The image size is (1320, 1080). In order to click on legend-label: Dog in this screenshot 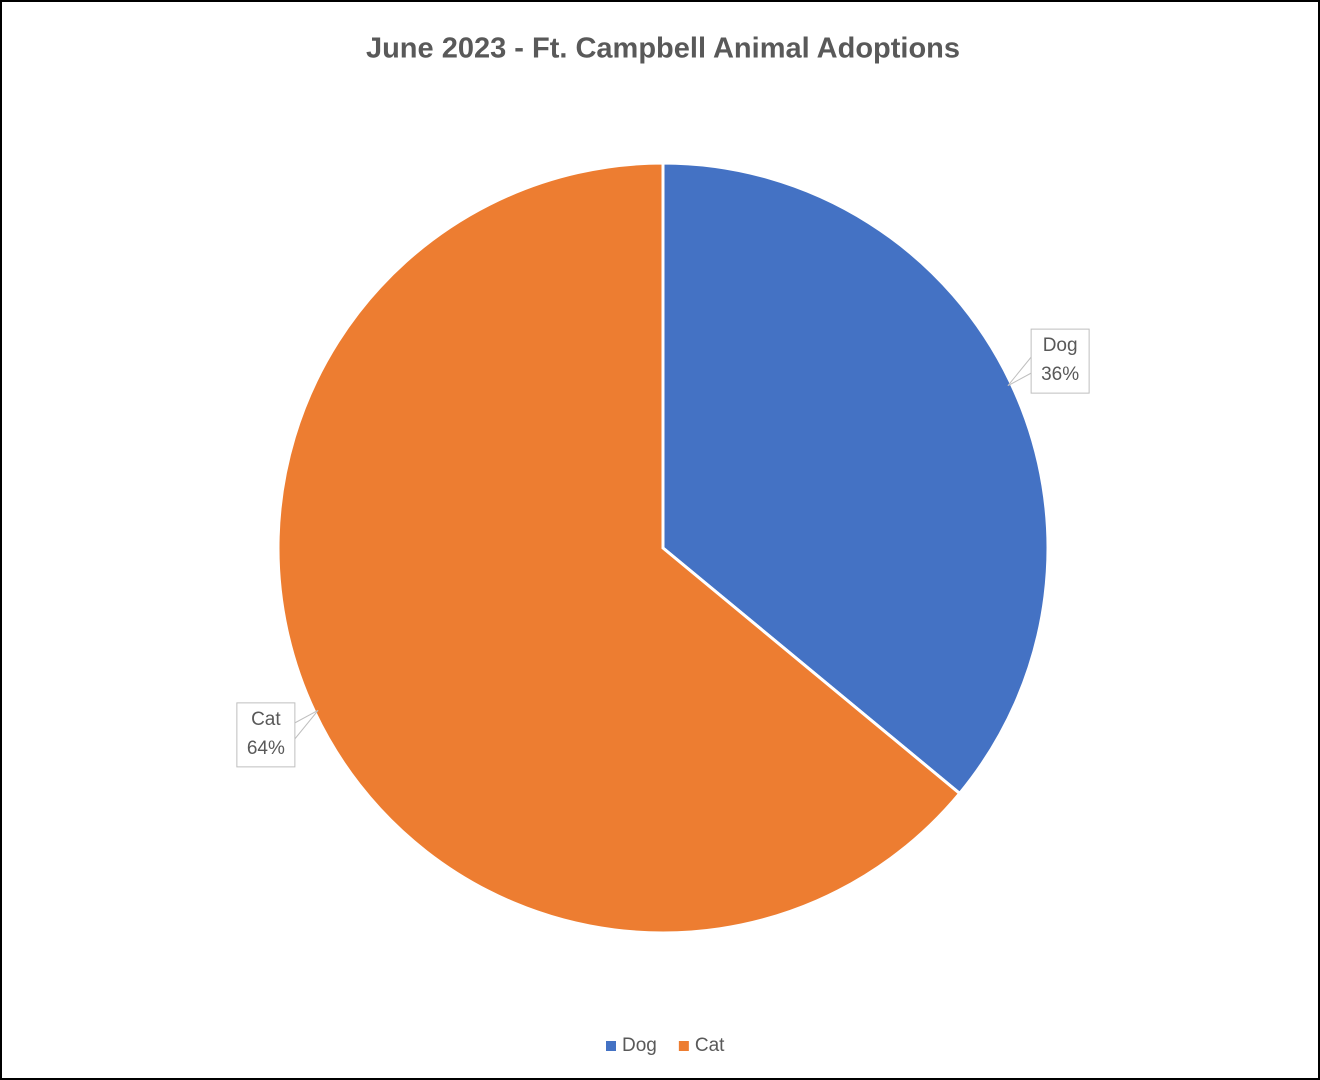, I will do `click(639, 1045)`.